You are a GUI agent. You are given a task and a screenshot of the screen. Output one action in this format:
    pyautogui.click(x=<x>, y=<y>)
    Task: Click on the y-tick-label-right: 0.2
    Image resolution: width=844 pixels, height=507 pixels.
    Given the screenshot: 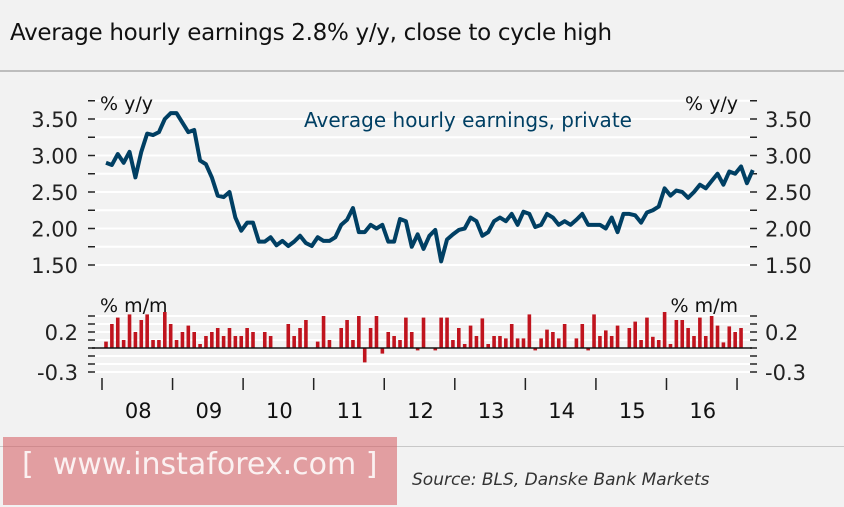 What is the action you would take?
    pyautogui.click(x=781, y=333)
    